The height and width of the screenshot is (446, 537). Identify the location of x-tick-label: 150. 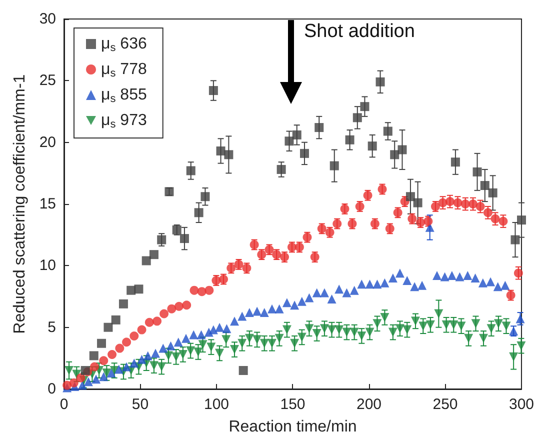
(293, 404).